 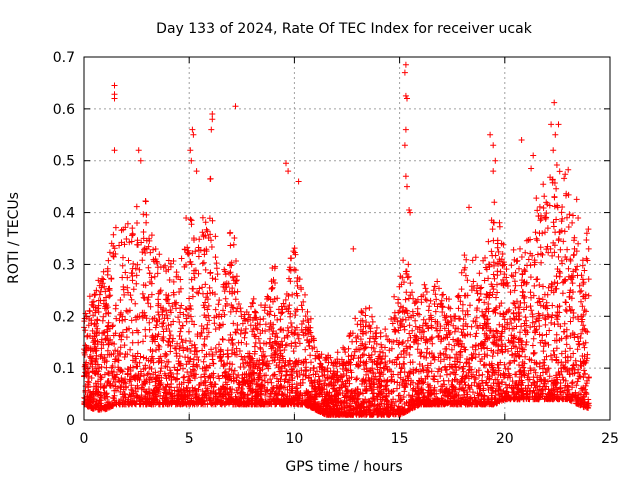 What do you see at coordinates (64, 214) in the screenshot?
I see `y-tick-label: 0.4` at bounding box center [64, 214].